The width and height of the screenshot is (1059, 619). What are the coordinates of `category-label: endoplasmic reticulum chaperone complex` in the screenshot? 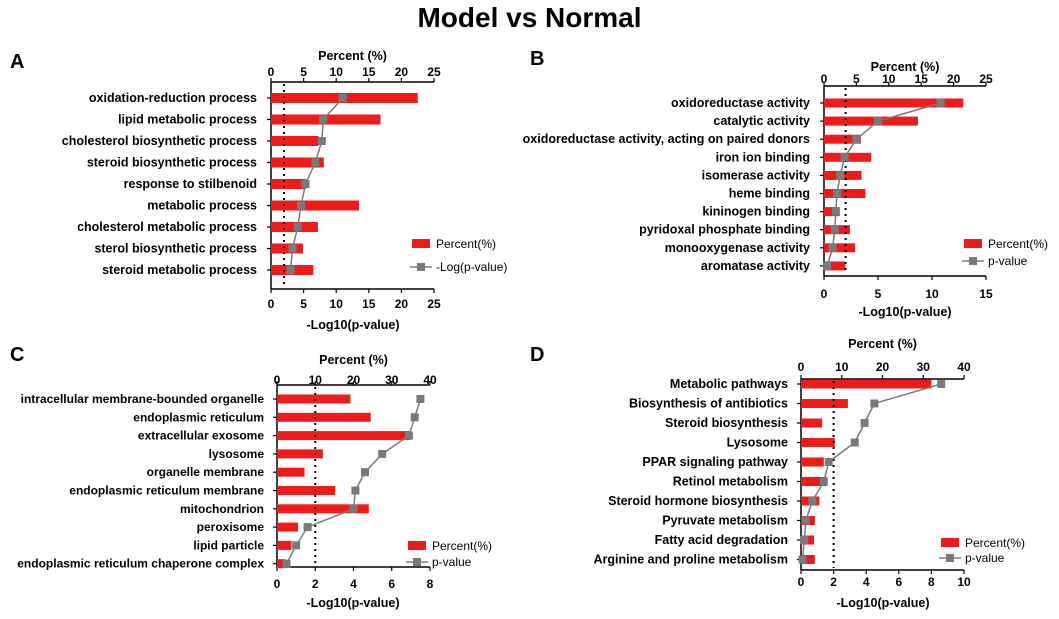 It's located at (140, 564).